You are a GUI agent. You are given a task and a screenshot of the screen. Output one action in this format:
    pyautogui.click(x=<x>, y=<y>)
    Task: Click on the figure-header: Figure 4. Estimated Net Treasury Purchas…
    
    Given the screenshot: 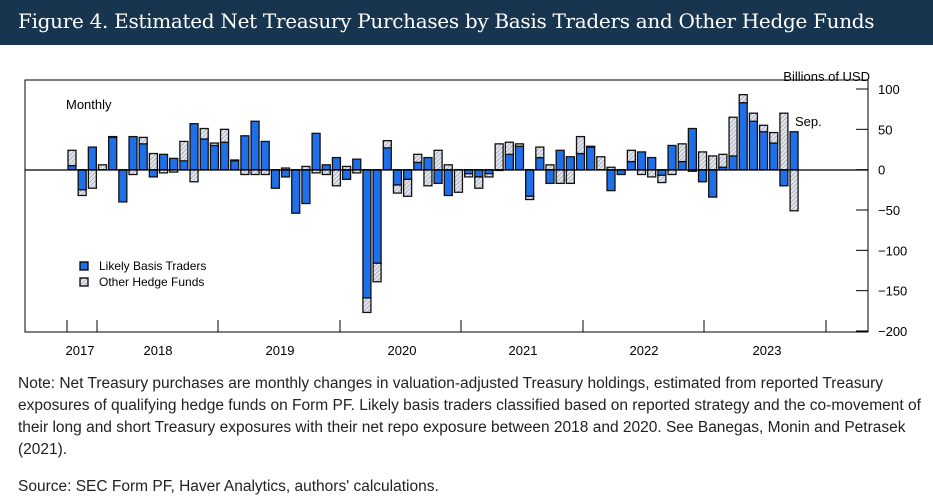 What is the action you would take?
    pyautogui.click(x=466, y=22)
    